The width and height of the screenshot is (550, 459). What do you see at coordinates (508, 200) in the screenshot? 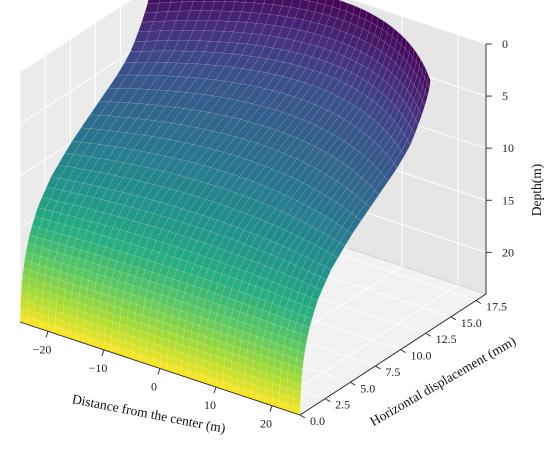
I see `z-tick-label: 15` at bounding box center [508, 200].